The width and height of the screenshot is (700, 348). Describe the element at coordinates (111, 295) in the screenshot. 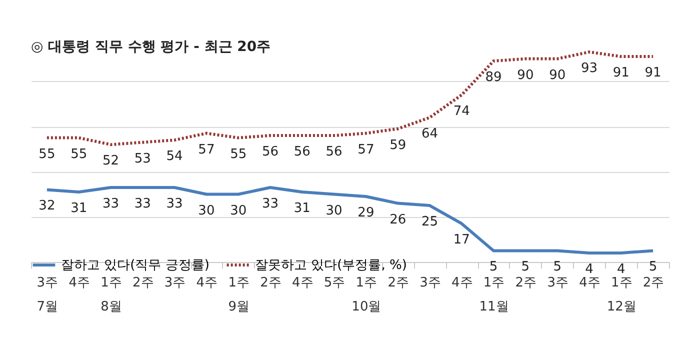

I see `x-tick-label: 1주 8월` at that location.